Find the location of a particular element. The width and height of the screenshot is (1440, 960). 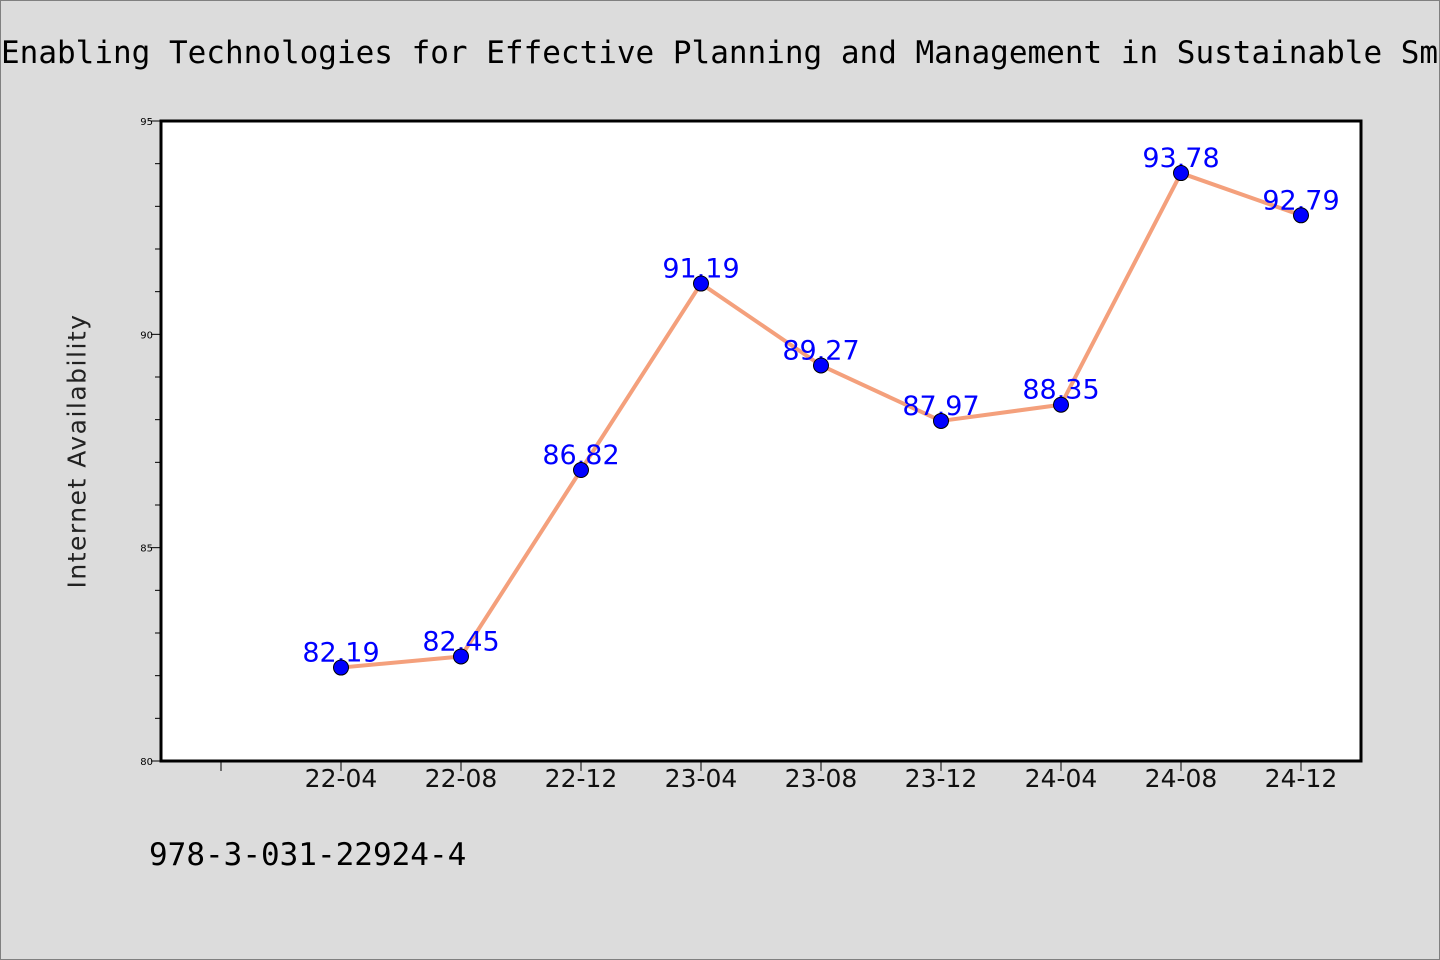

y-tick-label: 80 is located at coordinates (146, 762).